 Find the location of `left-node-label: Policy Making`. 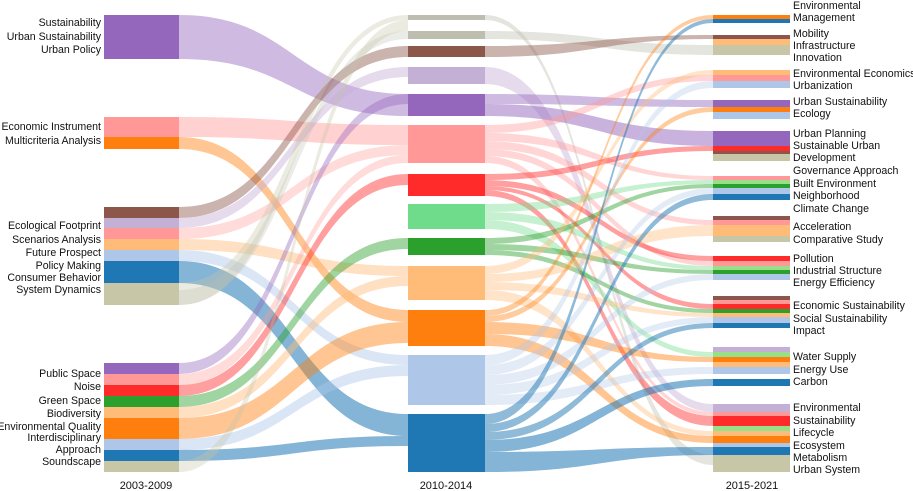

left-node-label: Policy Making is located at coordinates (68, 266).